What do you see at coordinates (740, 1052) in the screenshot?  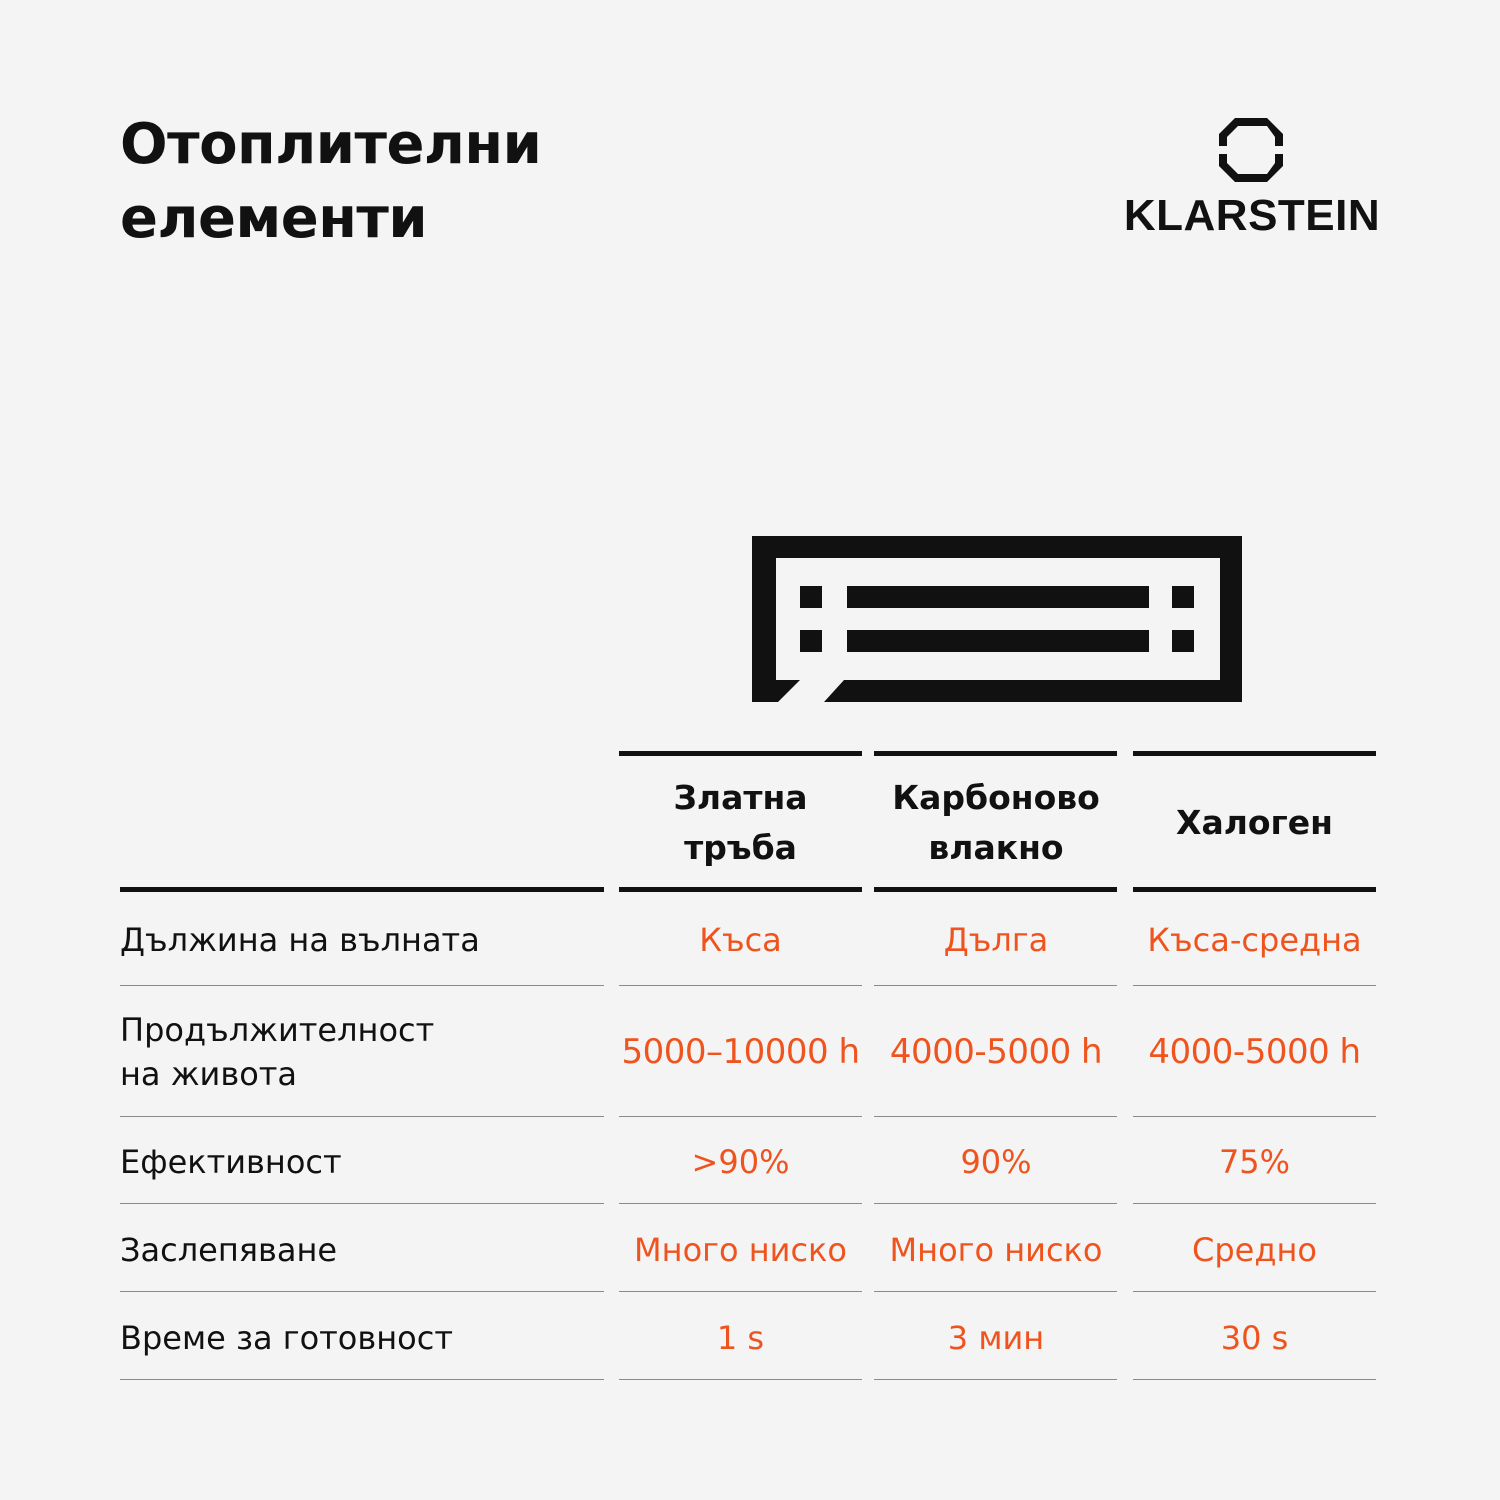 I see `cell-lifespan-golden-tube: 5000–10000 h` at bounding box center [740, 1052].